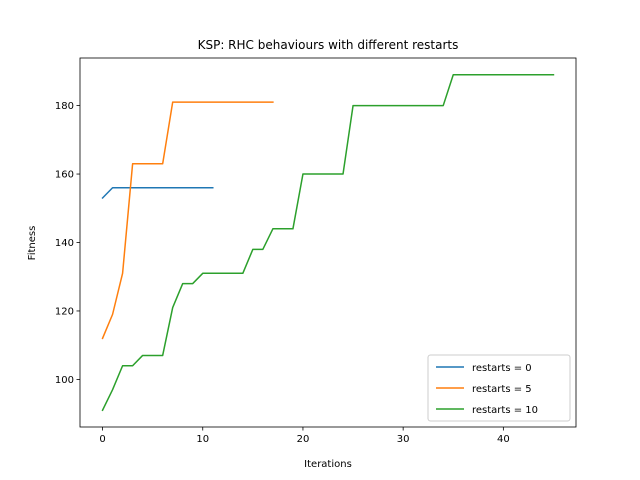 This screenshot has width=640, height=480. Describe the element at coordinates (64, 175) in the screenshot. I see `y-tick-label: 160` at that location.